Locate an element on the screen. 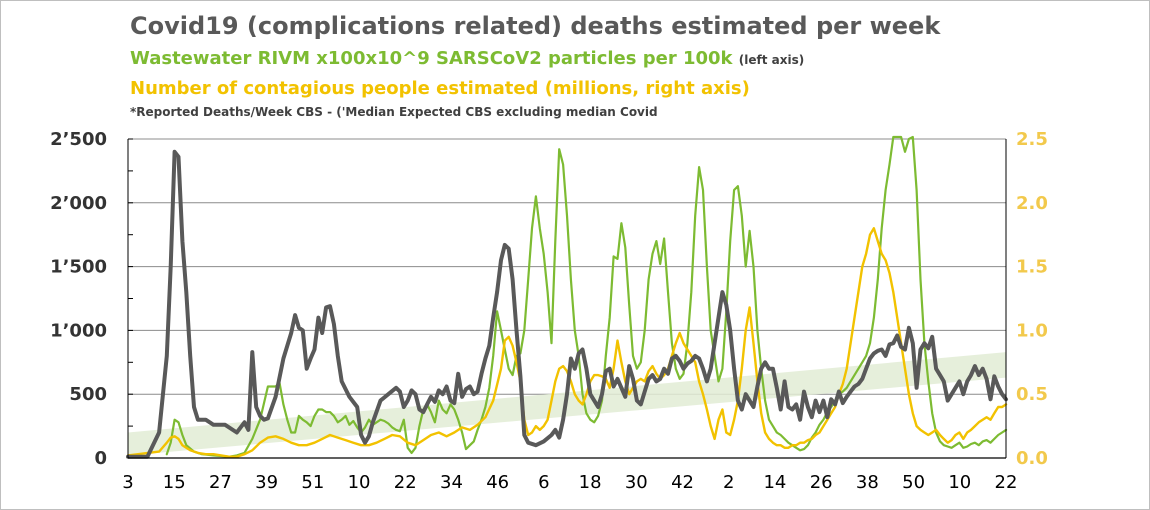  x-tick-label: 42 is located at coordinates (682, 482).